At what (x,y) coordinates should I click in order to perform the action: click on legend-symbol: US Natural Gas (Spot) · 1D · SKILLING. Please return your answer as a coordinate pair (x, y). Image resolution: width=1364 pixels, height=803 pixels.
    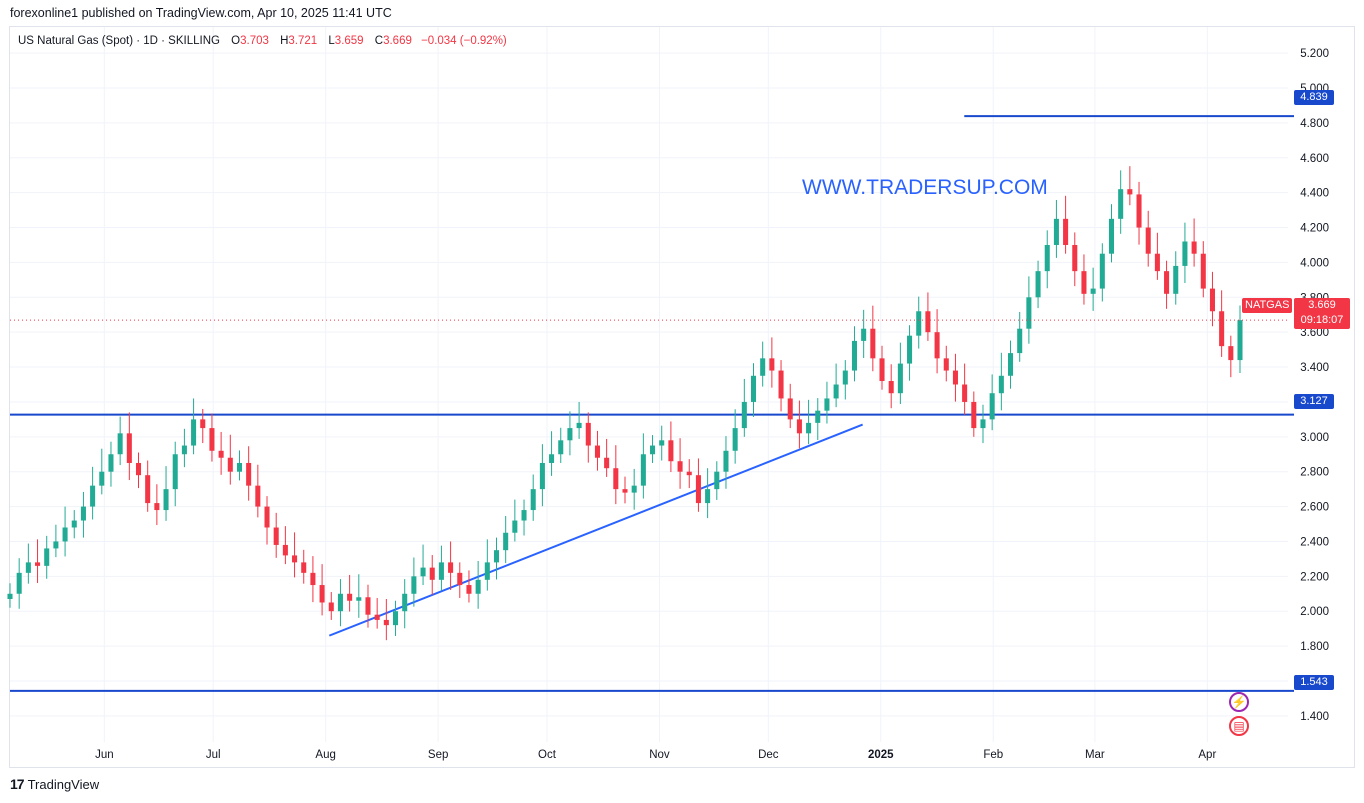
    Looking at the image, I should click on (119, 41).